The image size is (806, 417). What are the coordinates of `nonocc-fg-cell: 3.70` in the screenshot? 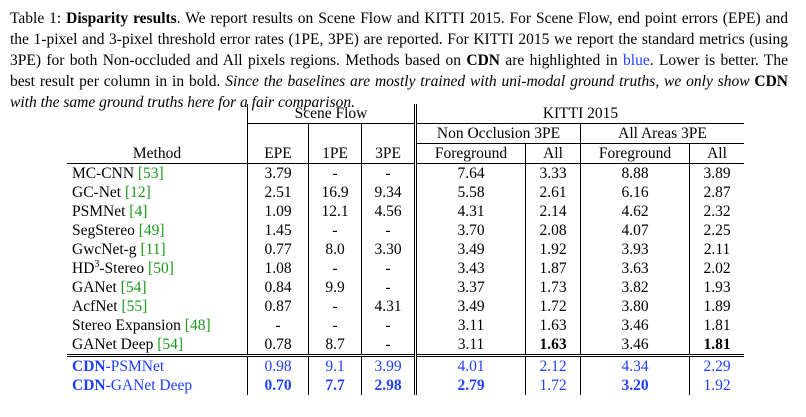 It's located at (470, 230).